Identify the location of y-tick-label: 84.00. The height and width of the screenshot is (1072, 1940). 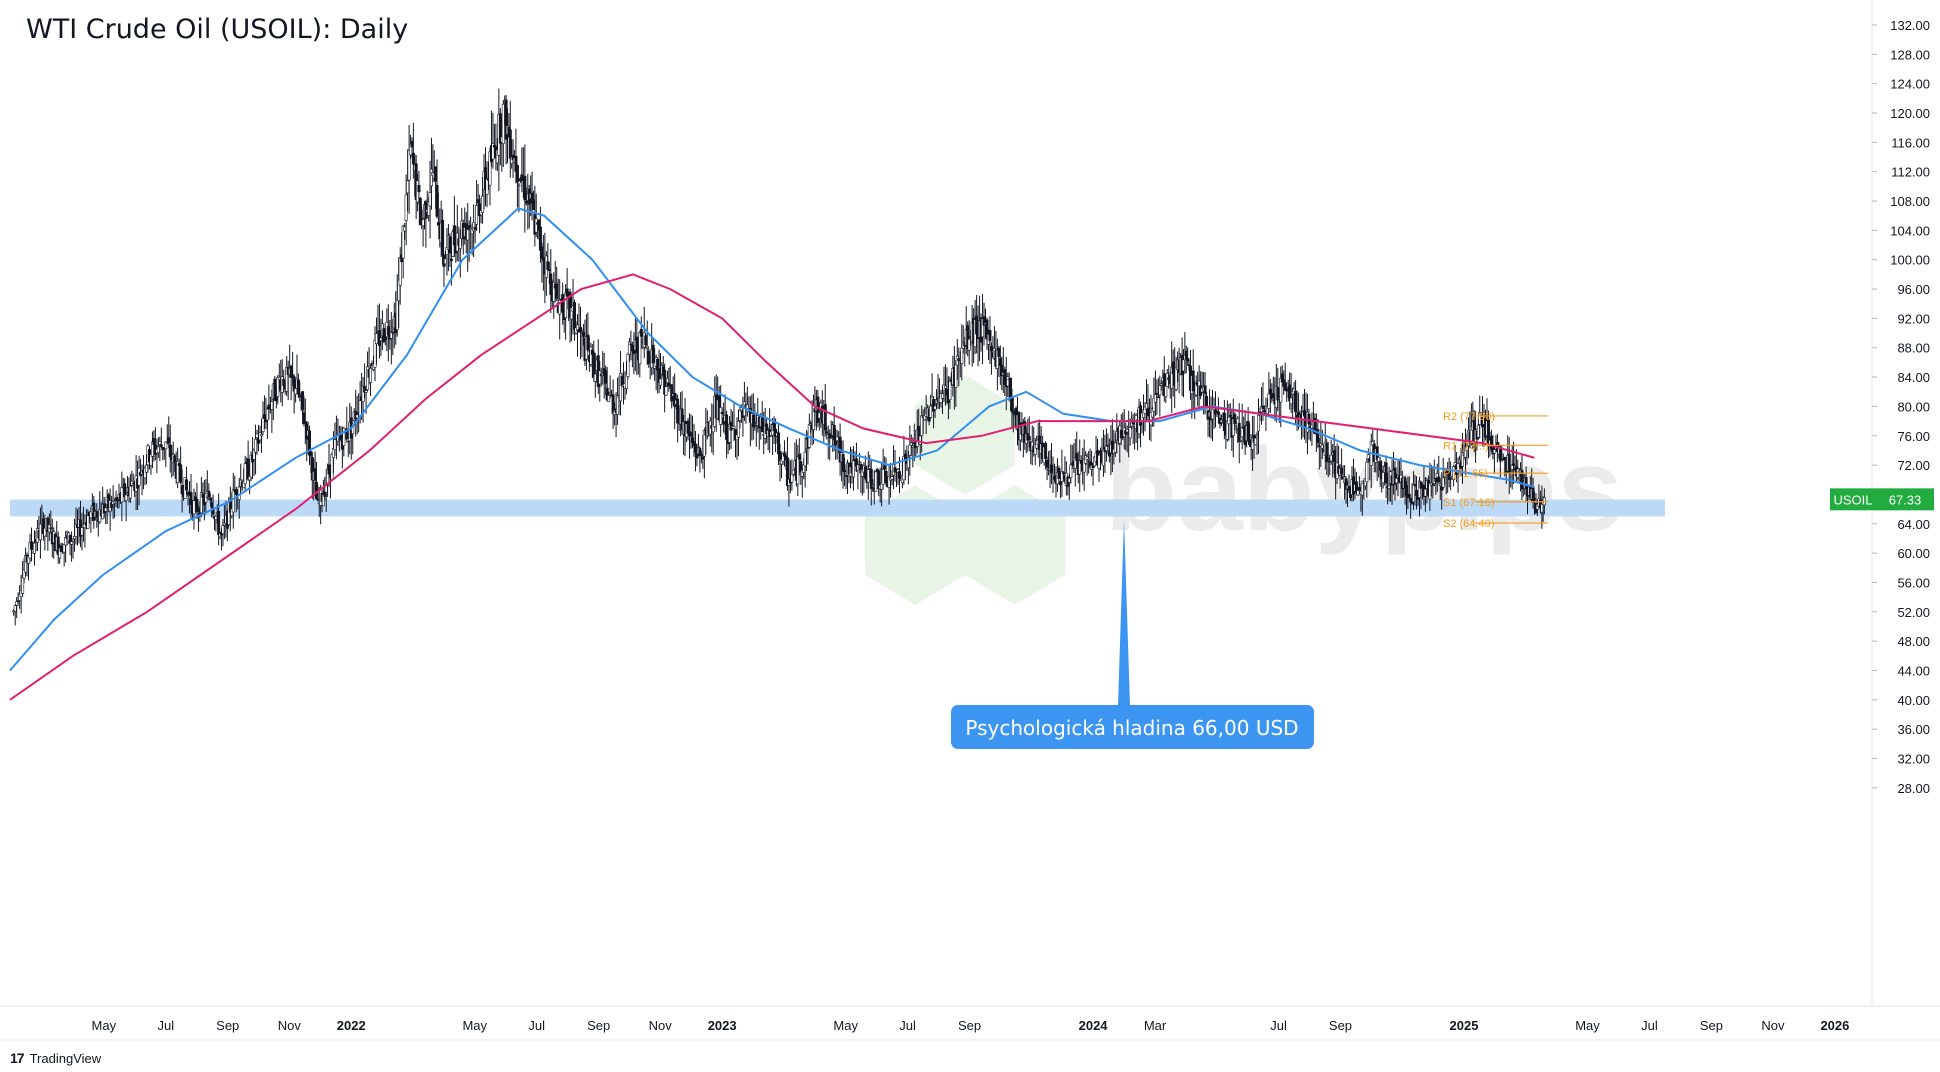
(1913, 377).